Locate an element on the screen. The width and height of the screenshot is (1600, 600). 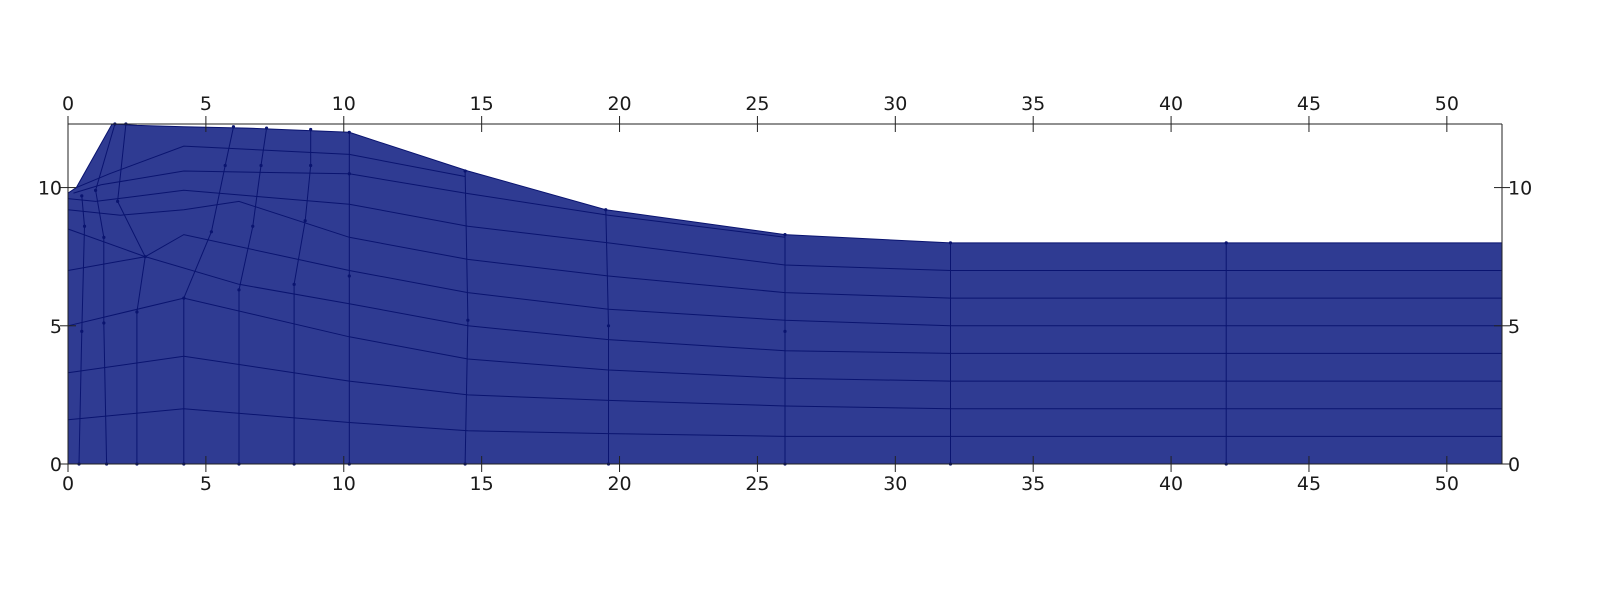
bottom-x-tick-label: 35 is located at coordinates (1033, 484).